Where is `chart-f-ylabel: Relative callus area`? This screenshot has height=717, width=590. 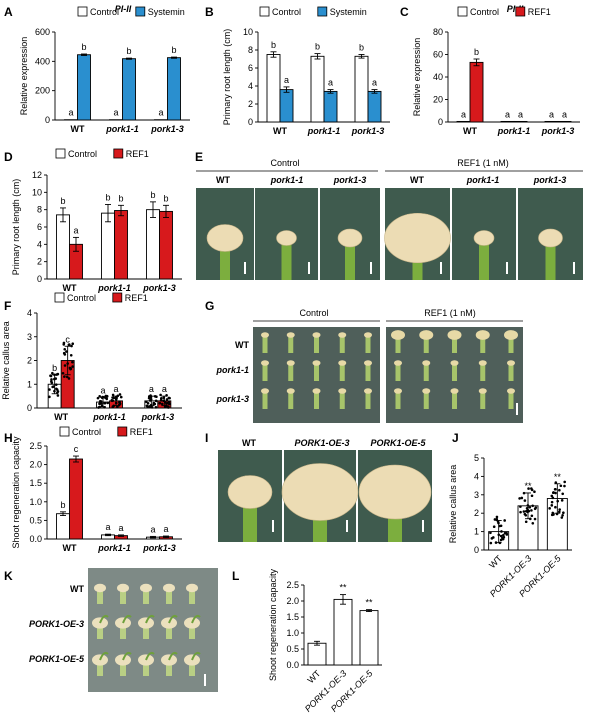
chart-f-ylabel: Relative callus area is located at coordinates (6, 360).